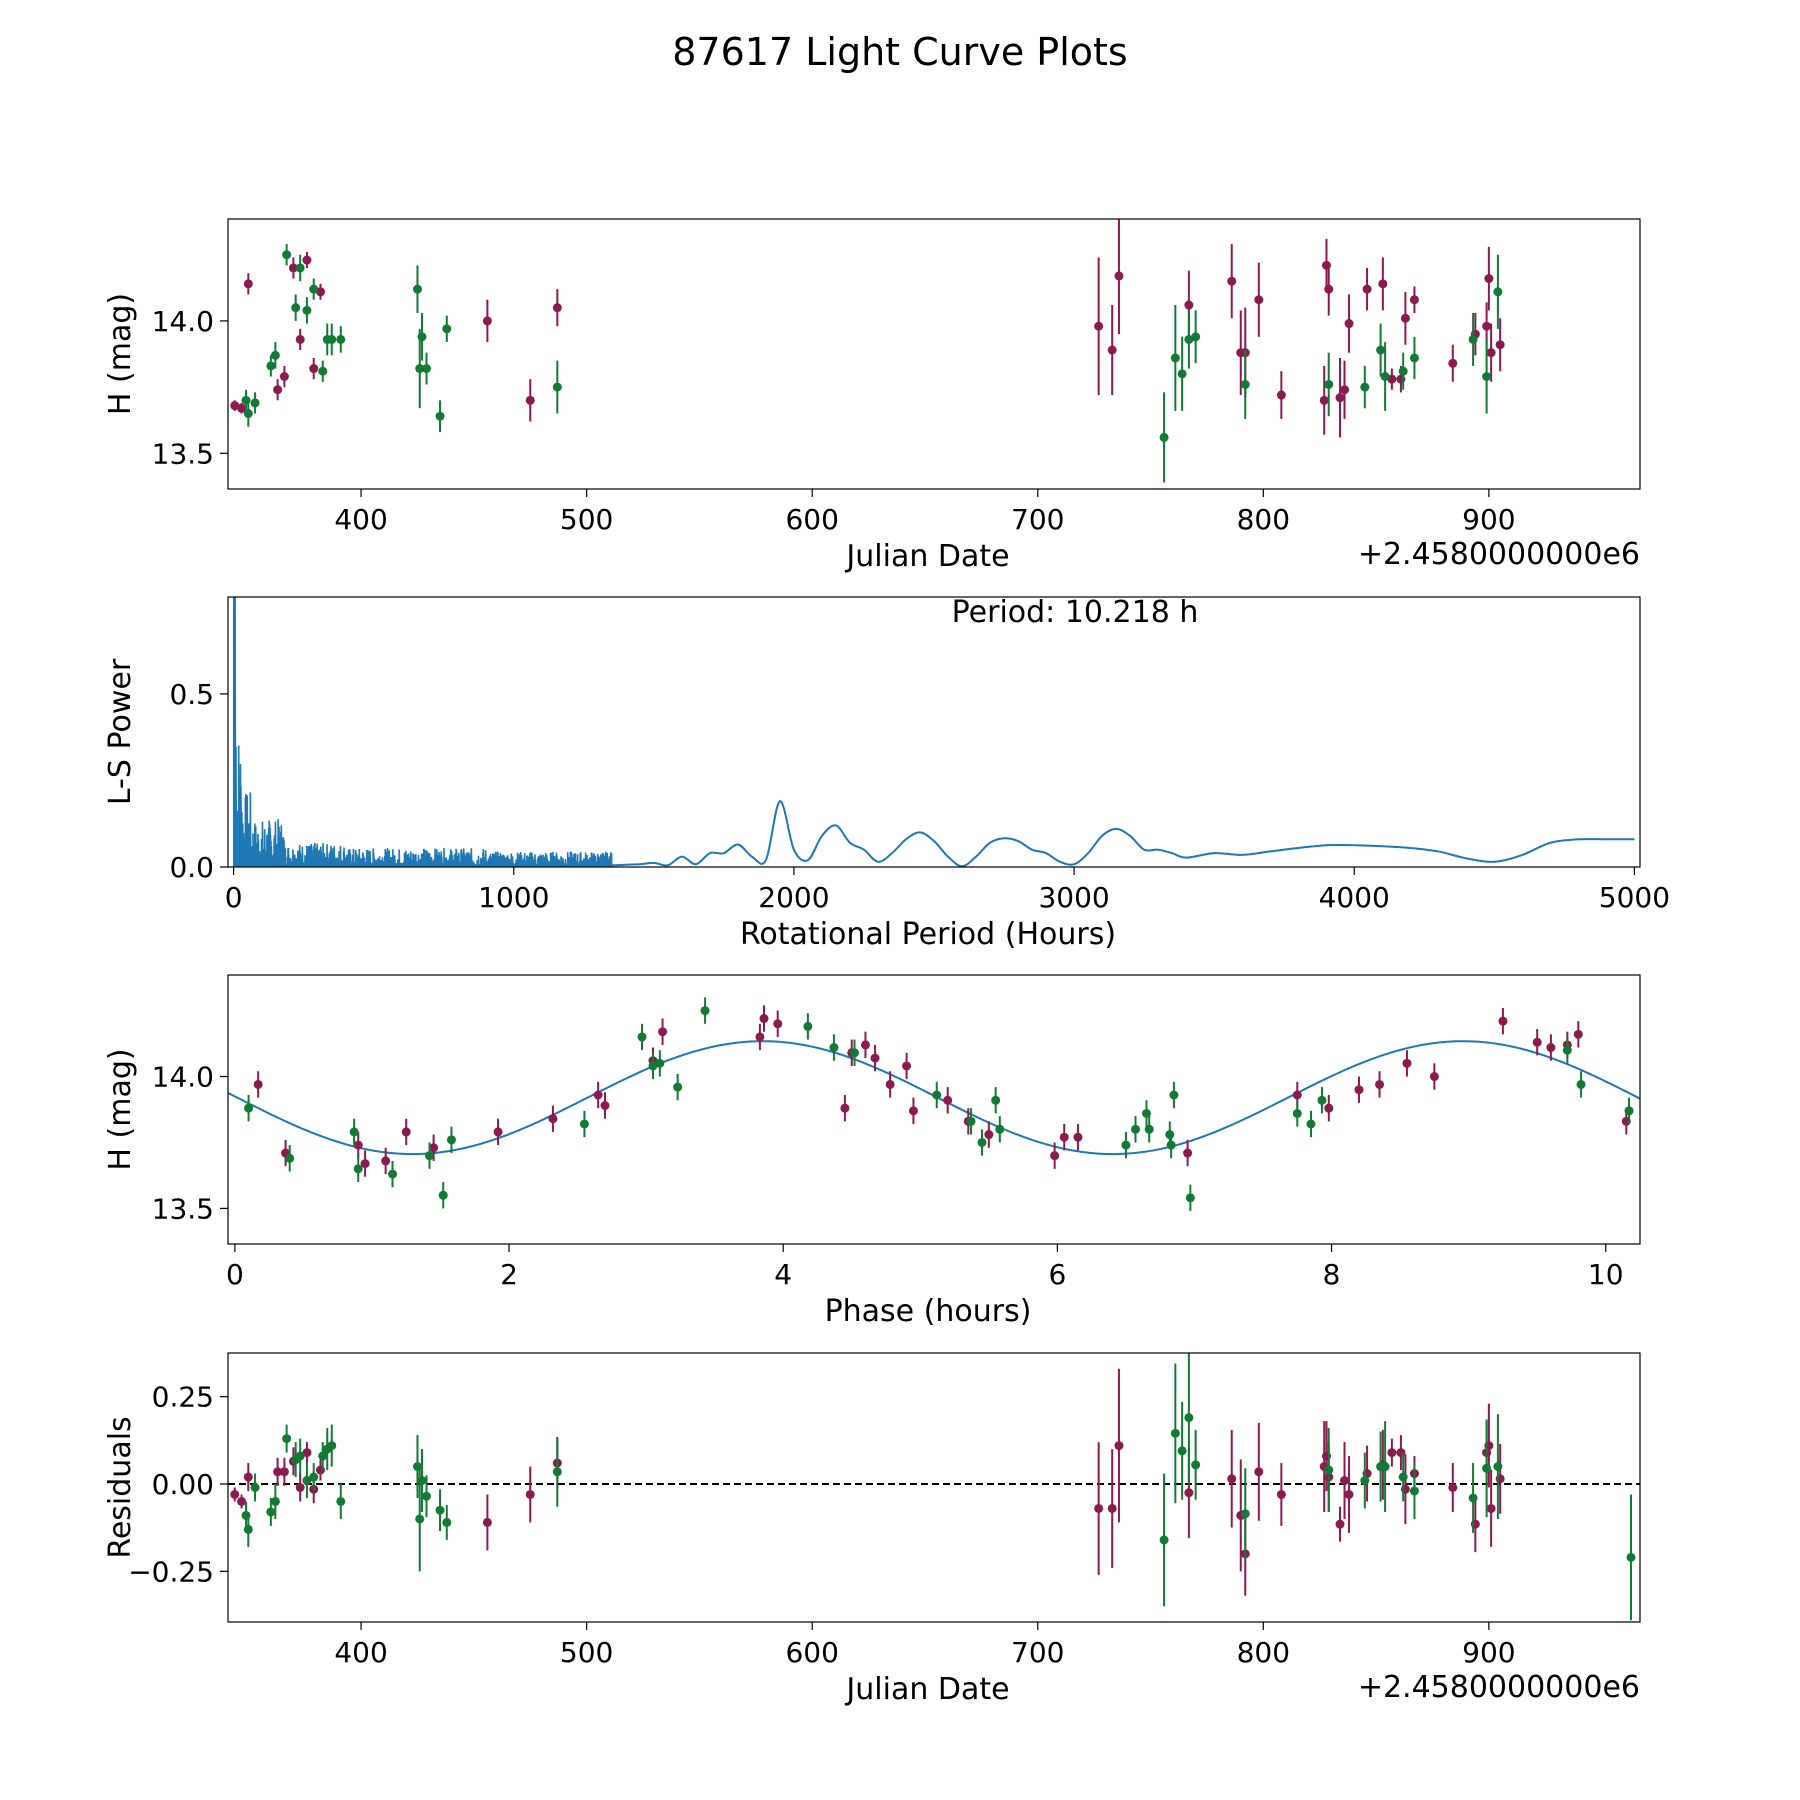 The height and width of the screenshot is (1800, 1800). I want to click on plot-area, so click(867, 351).